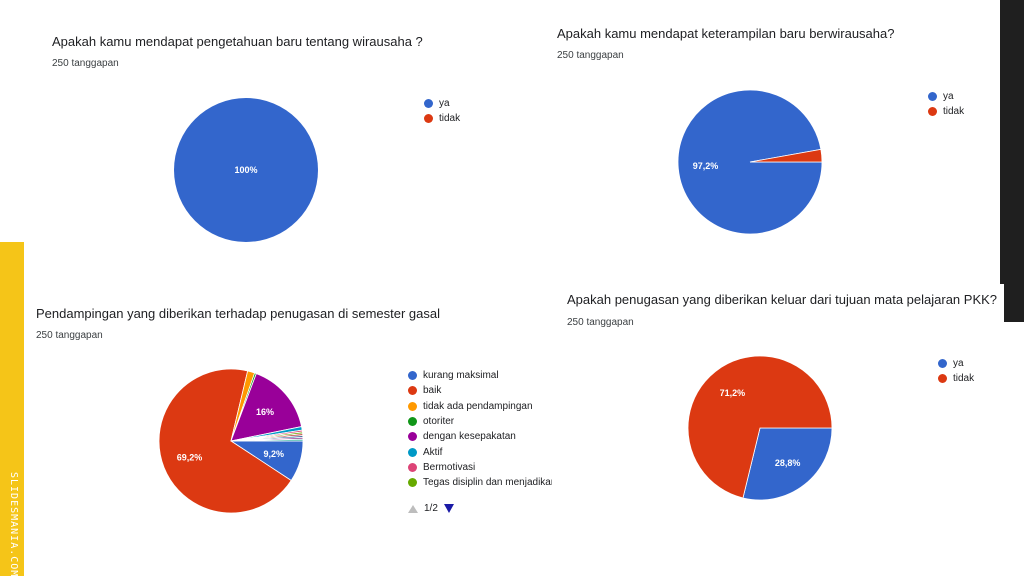  I want to click on legend-label: Tegas disiplin dan menjadikan sa, so click(492, 483).